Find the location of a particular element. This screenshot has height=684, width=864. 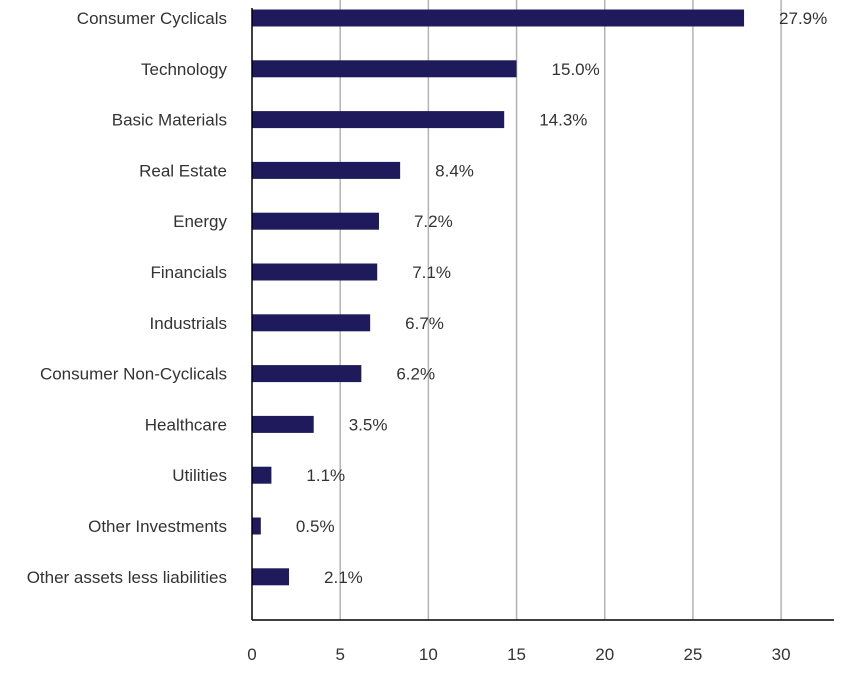

data-label: 6.7% is located at coordinates (424, 323).